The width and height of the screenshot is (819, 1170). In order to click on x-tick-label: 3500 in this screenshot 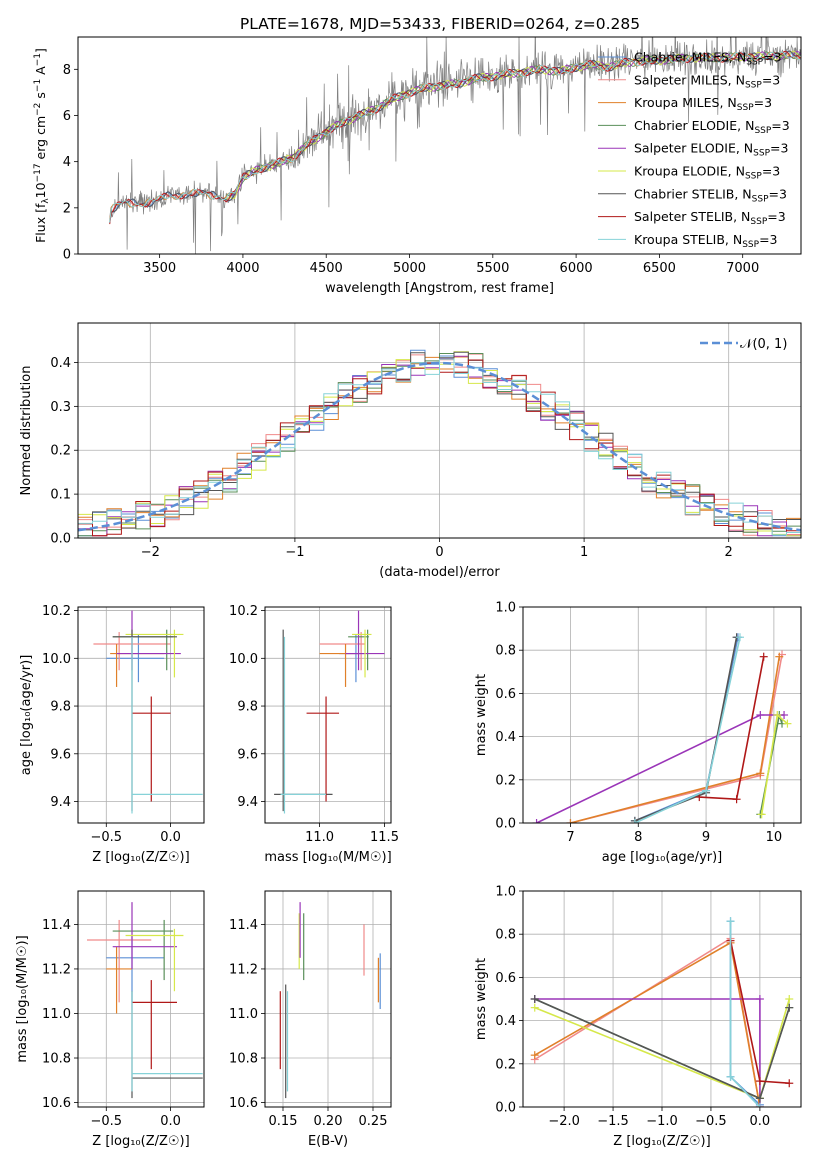, I will do `click(159, 268)`.